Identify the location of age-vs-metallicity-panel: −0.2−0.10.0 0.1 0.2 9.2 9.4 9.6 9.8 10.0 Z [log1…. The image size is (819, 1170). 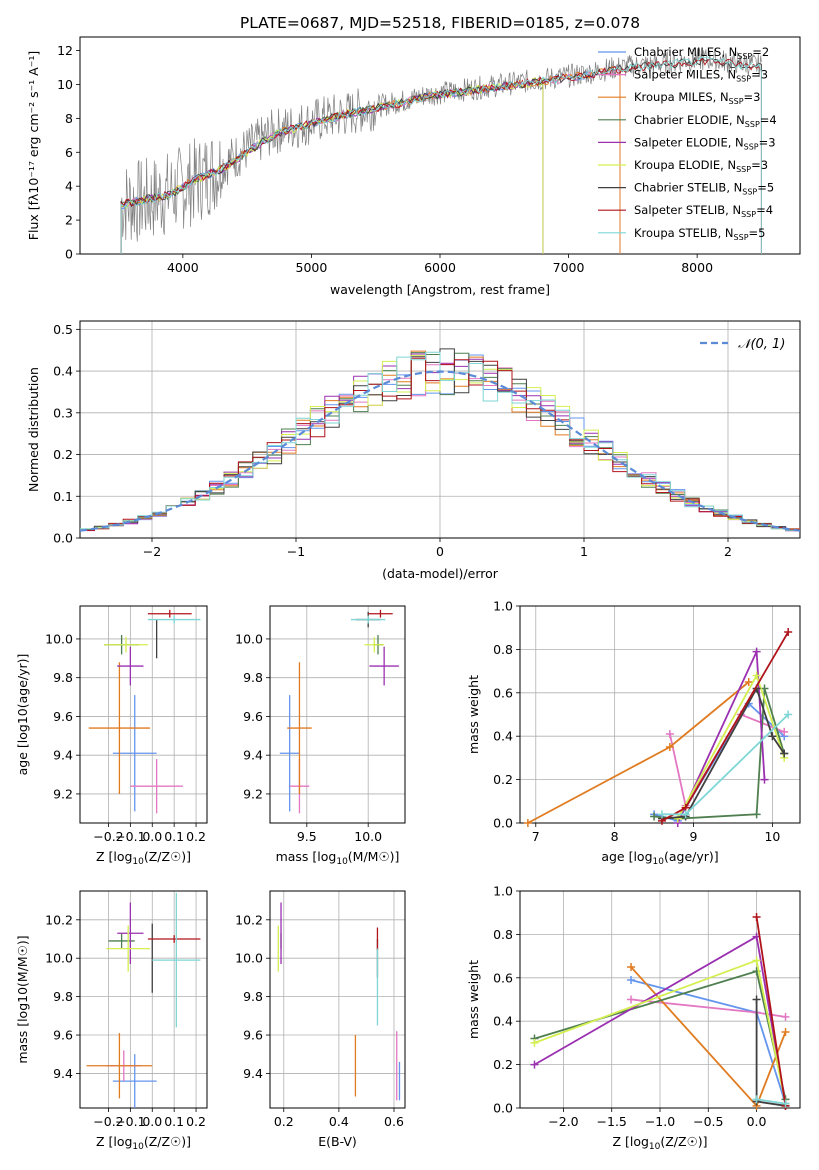
(111, 736).